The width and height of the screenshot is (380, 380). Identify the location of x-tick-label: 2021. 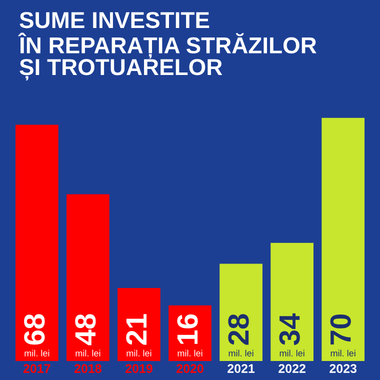
(241, 368).